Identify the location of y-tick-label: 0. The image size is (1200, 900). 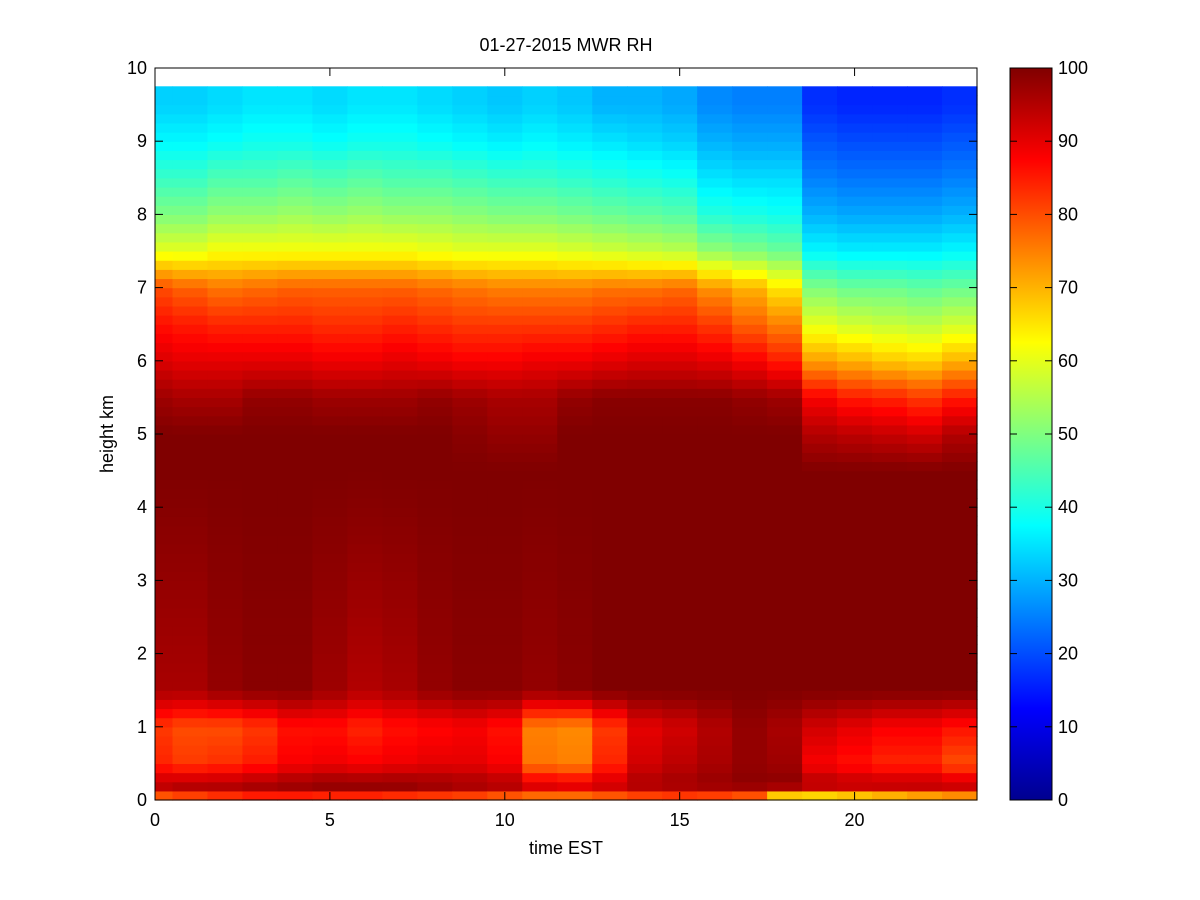
(142, 800).